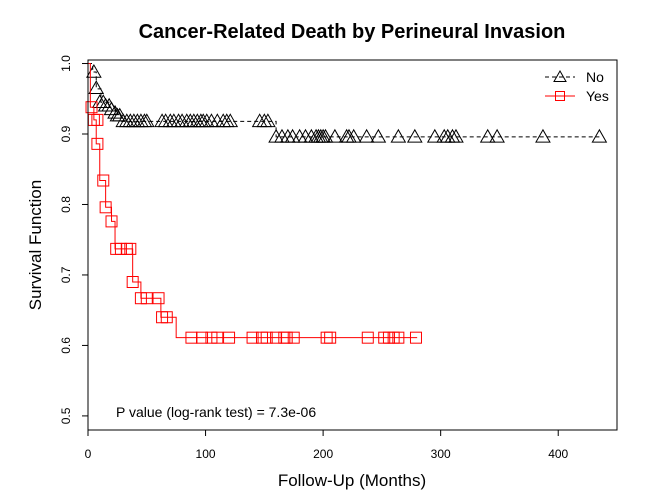 Image resolution: width=648 pixels, height=504 pixels. I want to click on legend-label: Yes, so click(597, 96).